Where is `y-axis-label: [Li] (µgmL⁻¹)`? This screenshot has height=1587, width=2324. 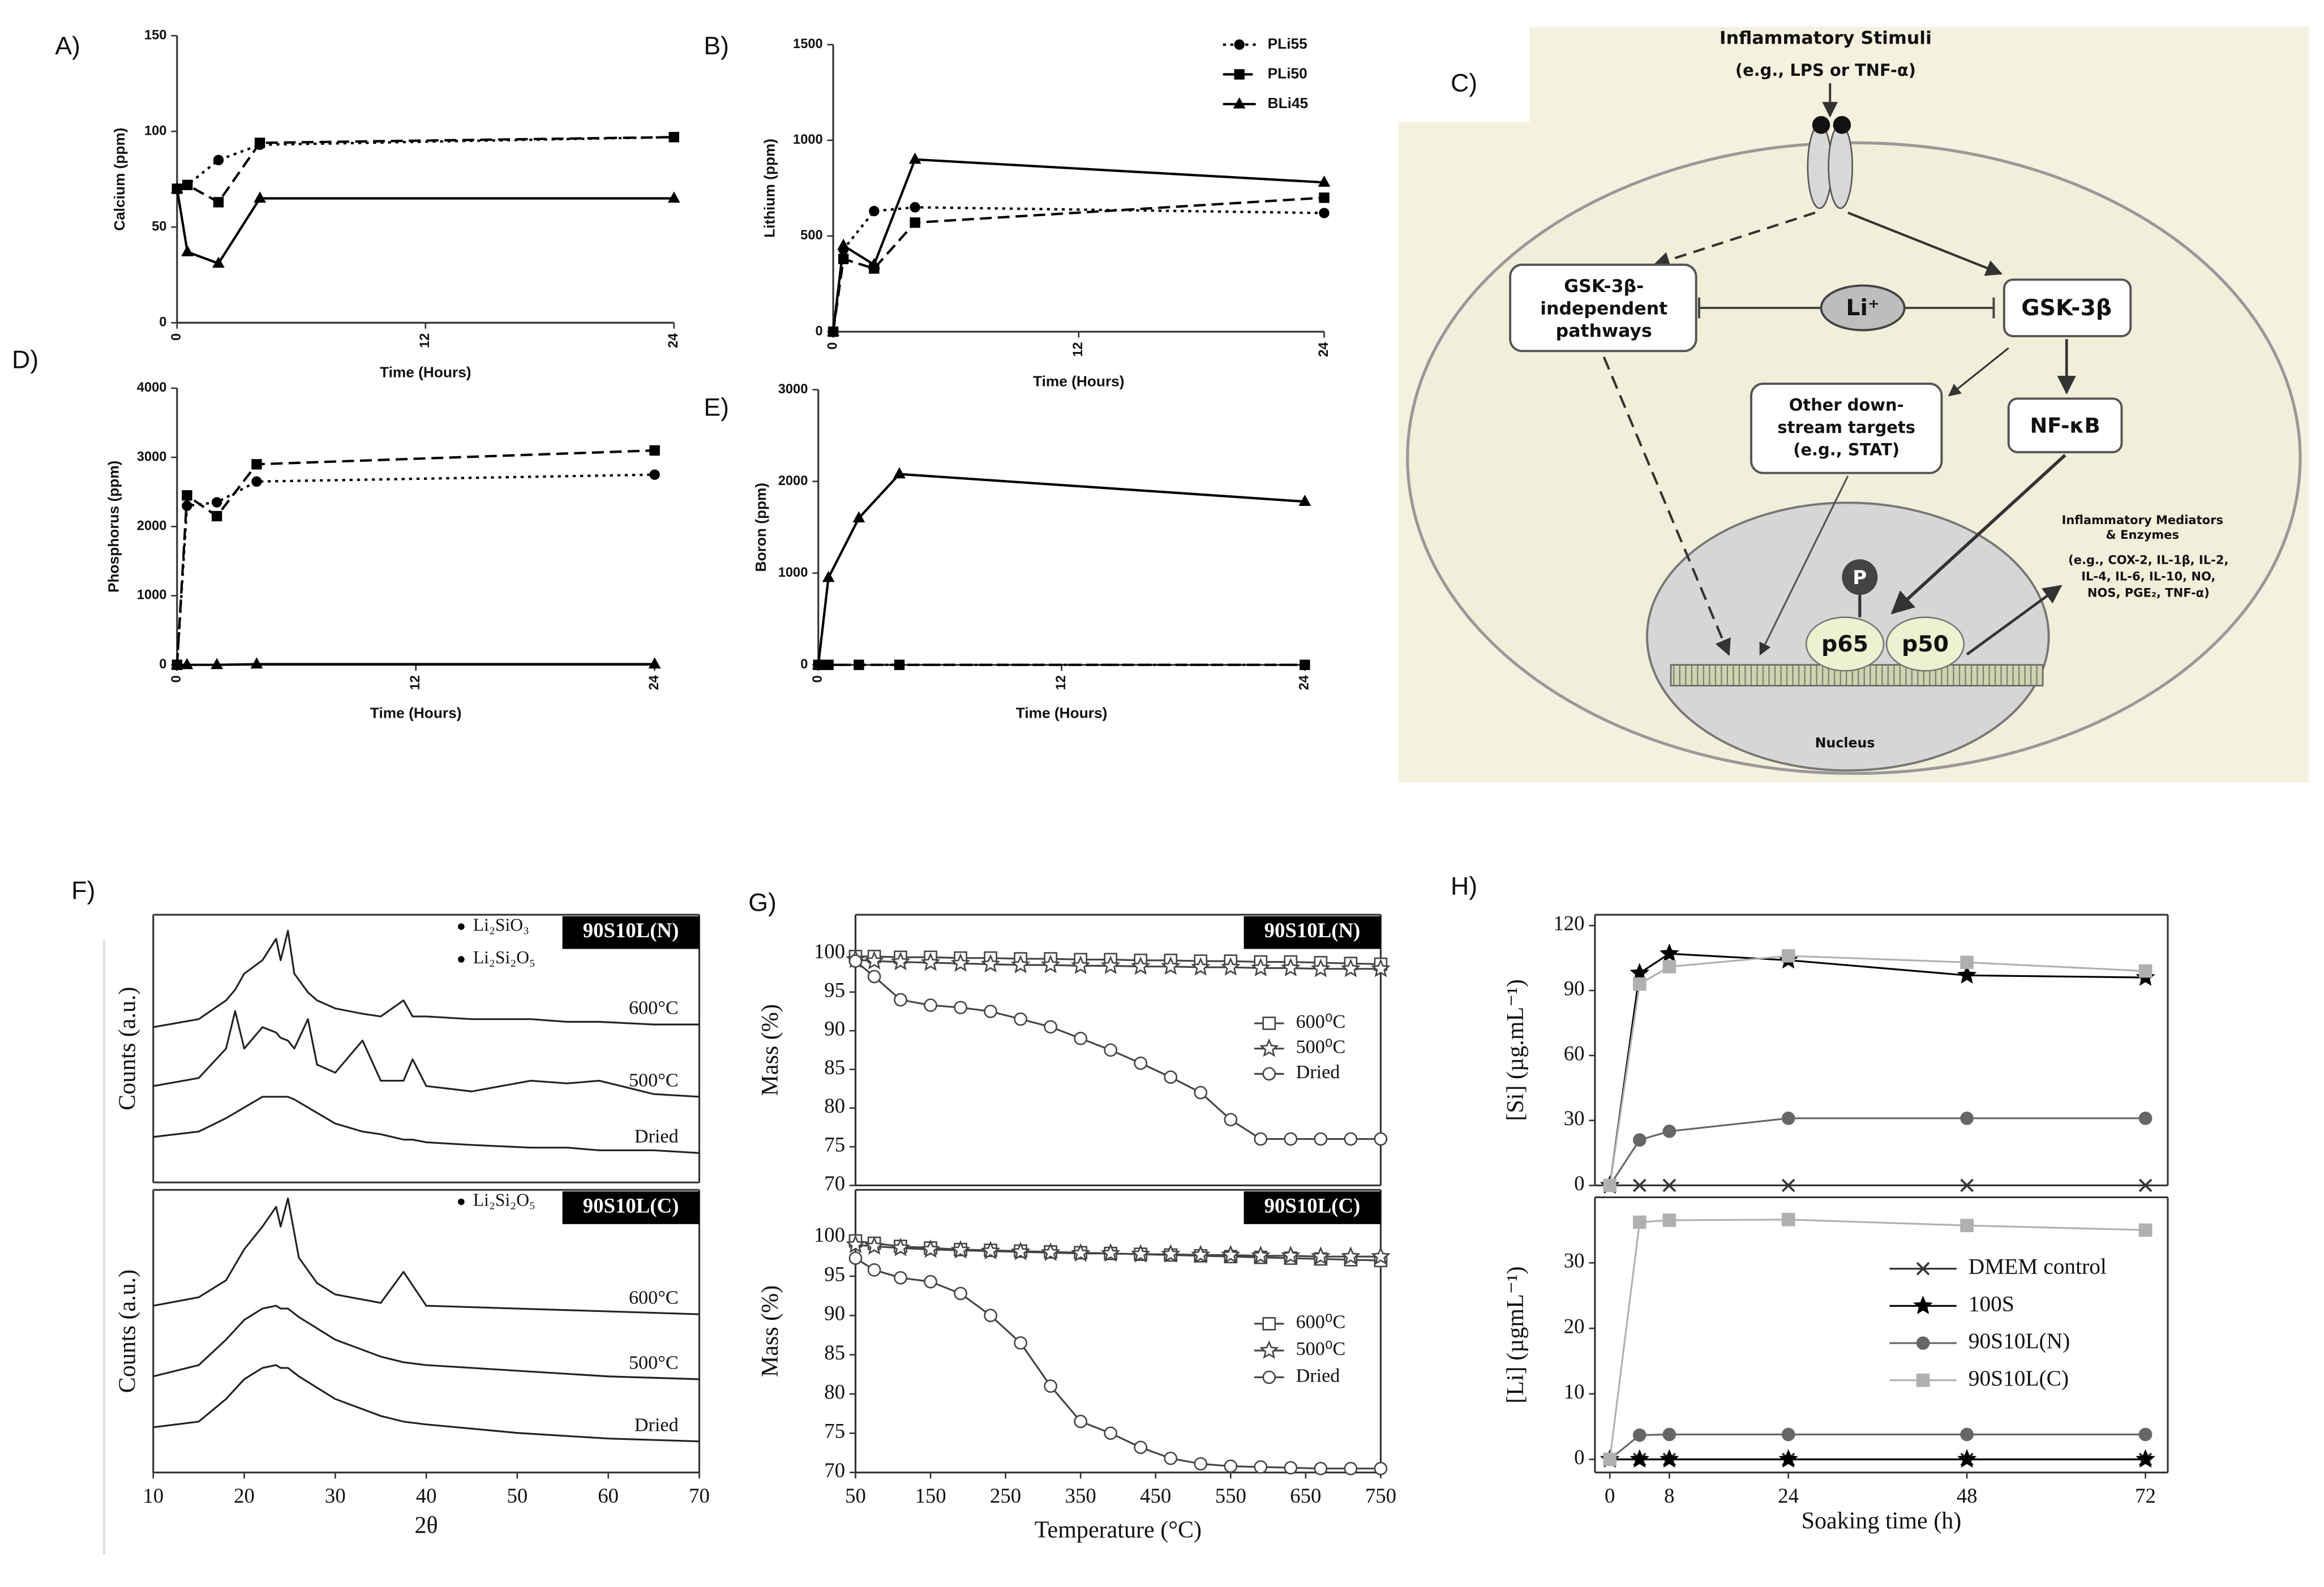
y-axis-label: [Li] (µgmL⁻¹) is located at coordinates (1516, 1334).